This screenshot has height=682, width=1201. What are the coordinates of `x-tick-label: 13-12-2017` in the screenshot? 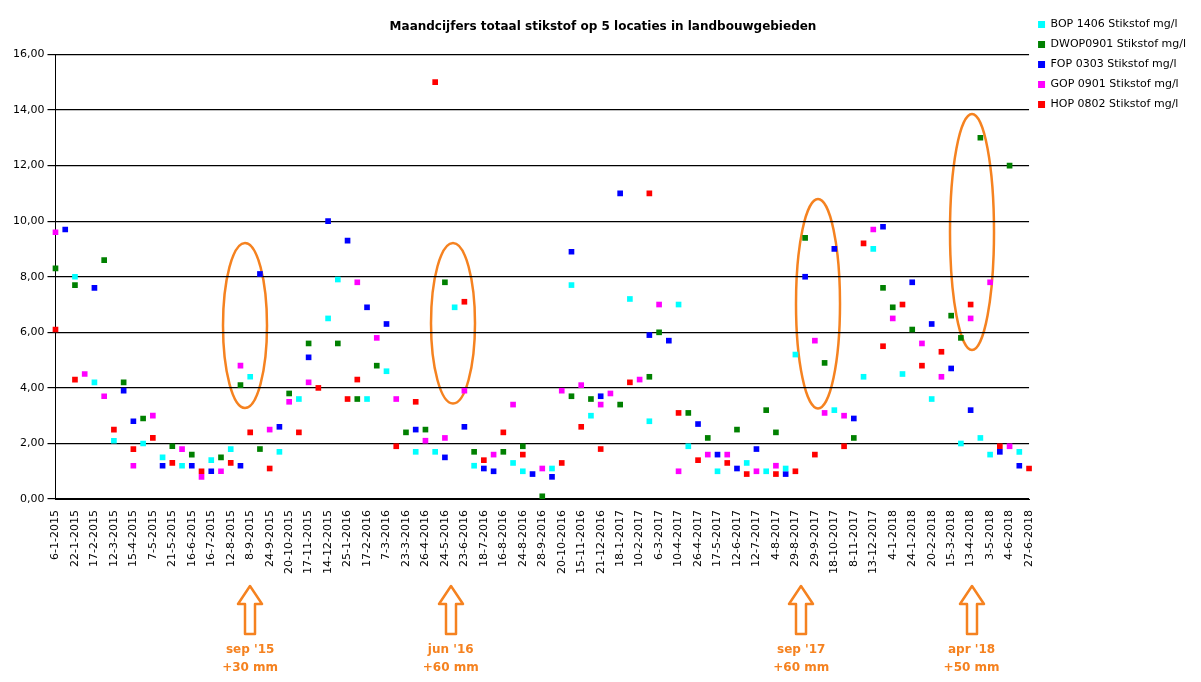 It's located at (873, 542).